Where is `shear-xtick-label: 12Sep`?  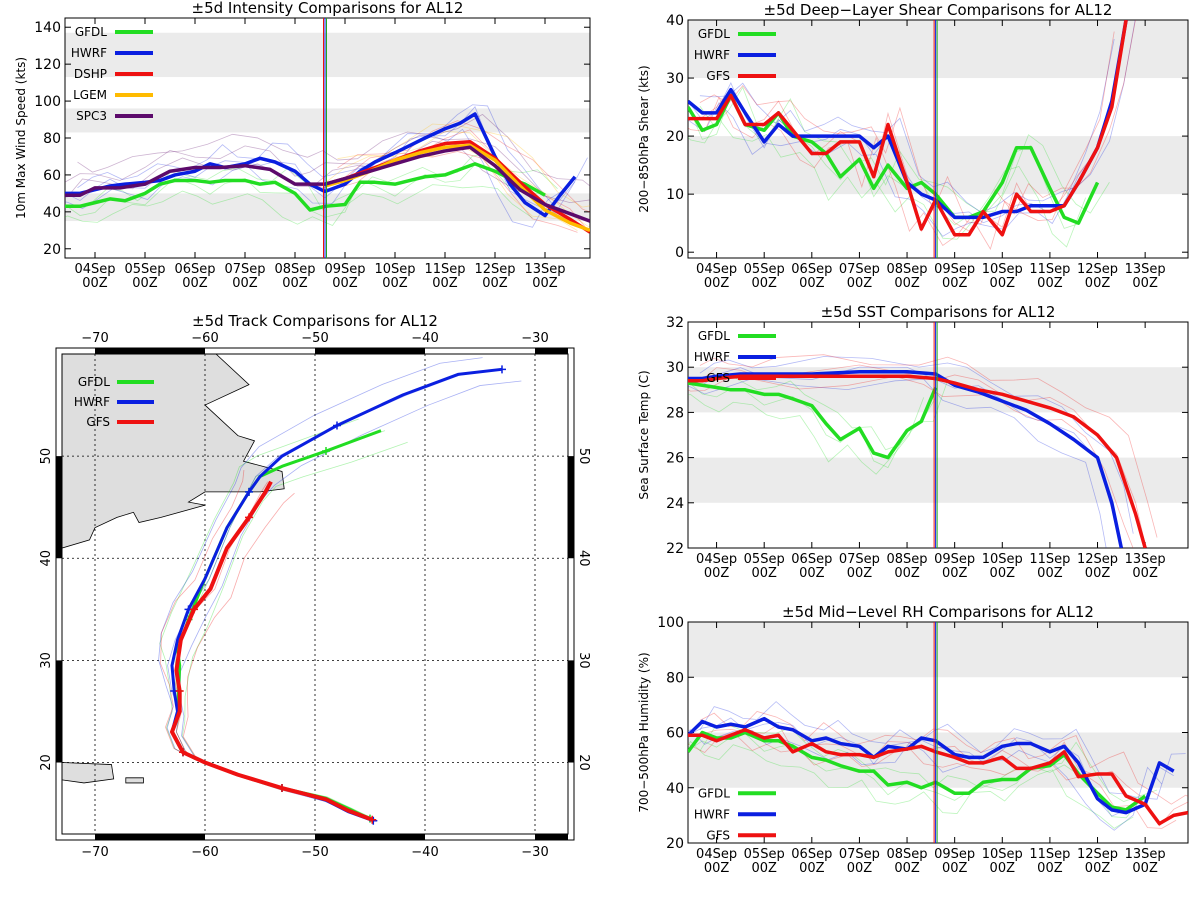
shear-xtick-label: 12Sep is located at coordinates (1097, 269).